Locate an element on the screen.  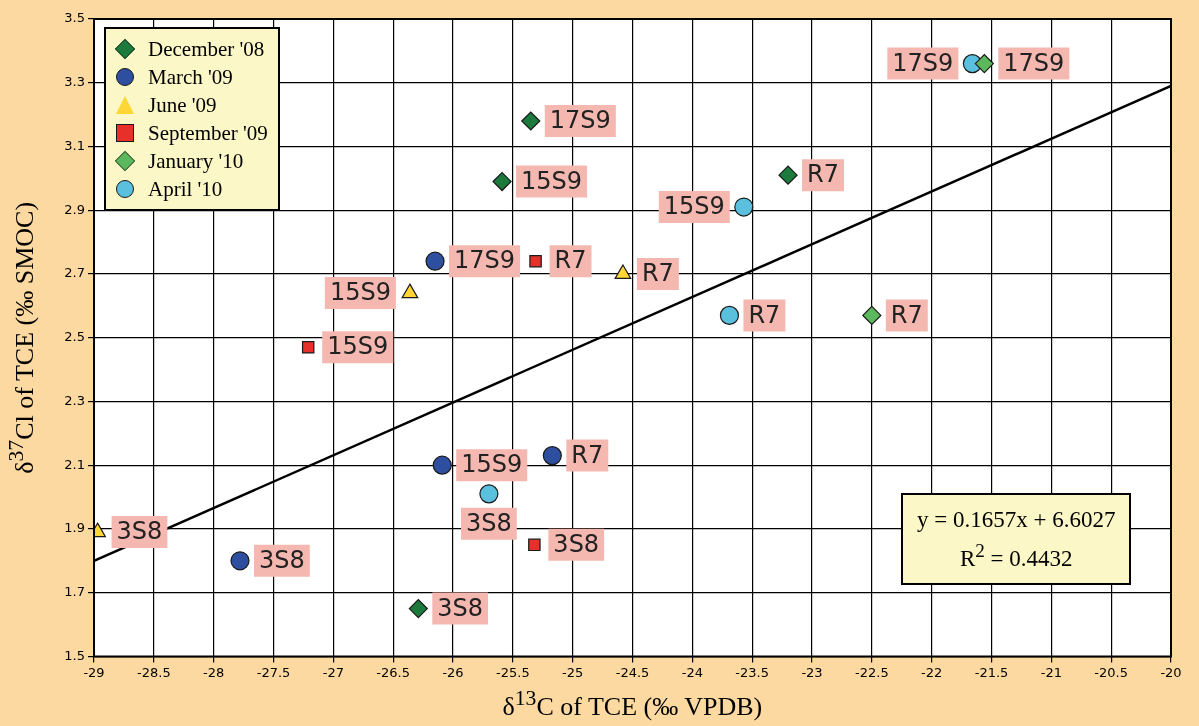
x-axis-title: δ$^{13}$C of TCE (‰ VPDB) is located at coordinates (632, 704).